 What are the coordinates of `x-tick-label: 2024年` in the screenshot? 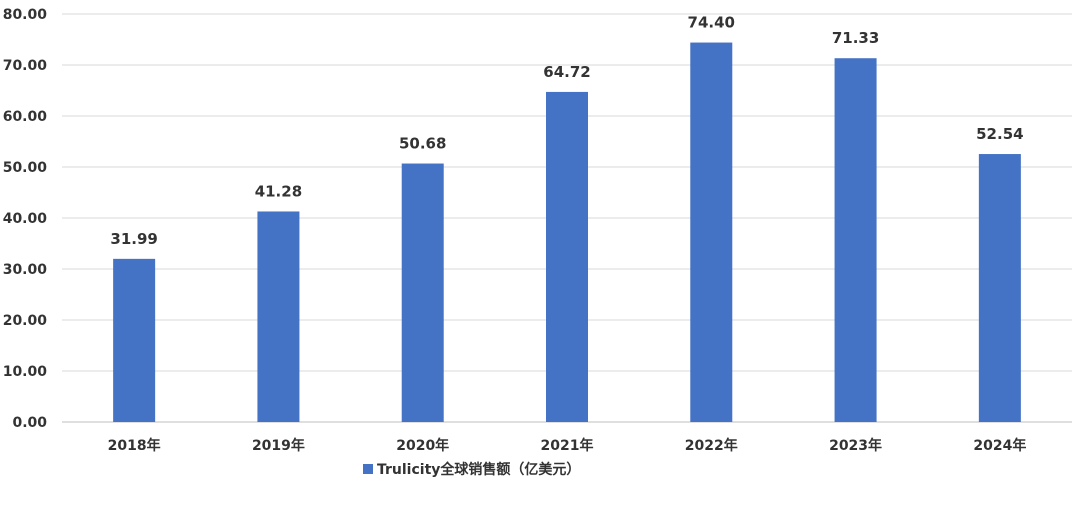 It's located at (999, 445).